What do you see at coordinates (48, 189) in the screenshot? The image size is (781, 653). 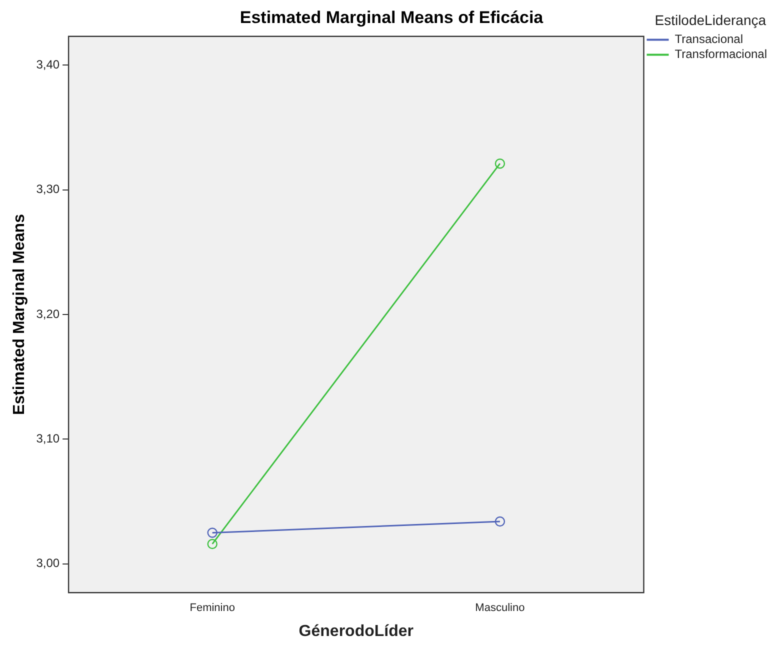 I see `y-tick-label: 3,30` at bounding box center [48, 189].